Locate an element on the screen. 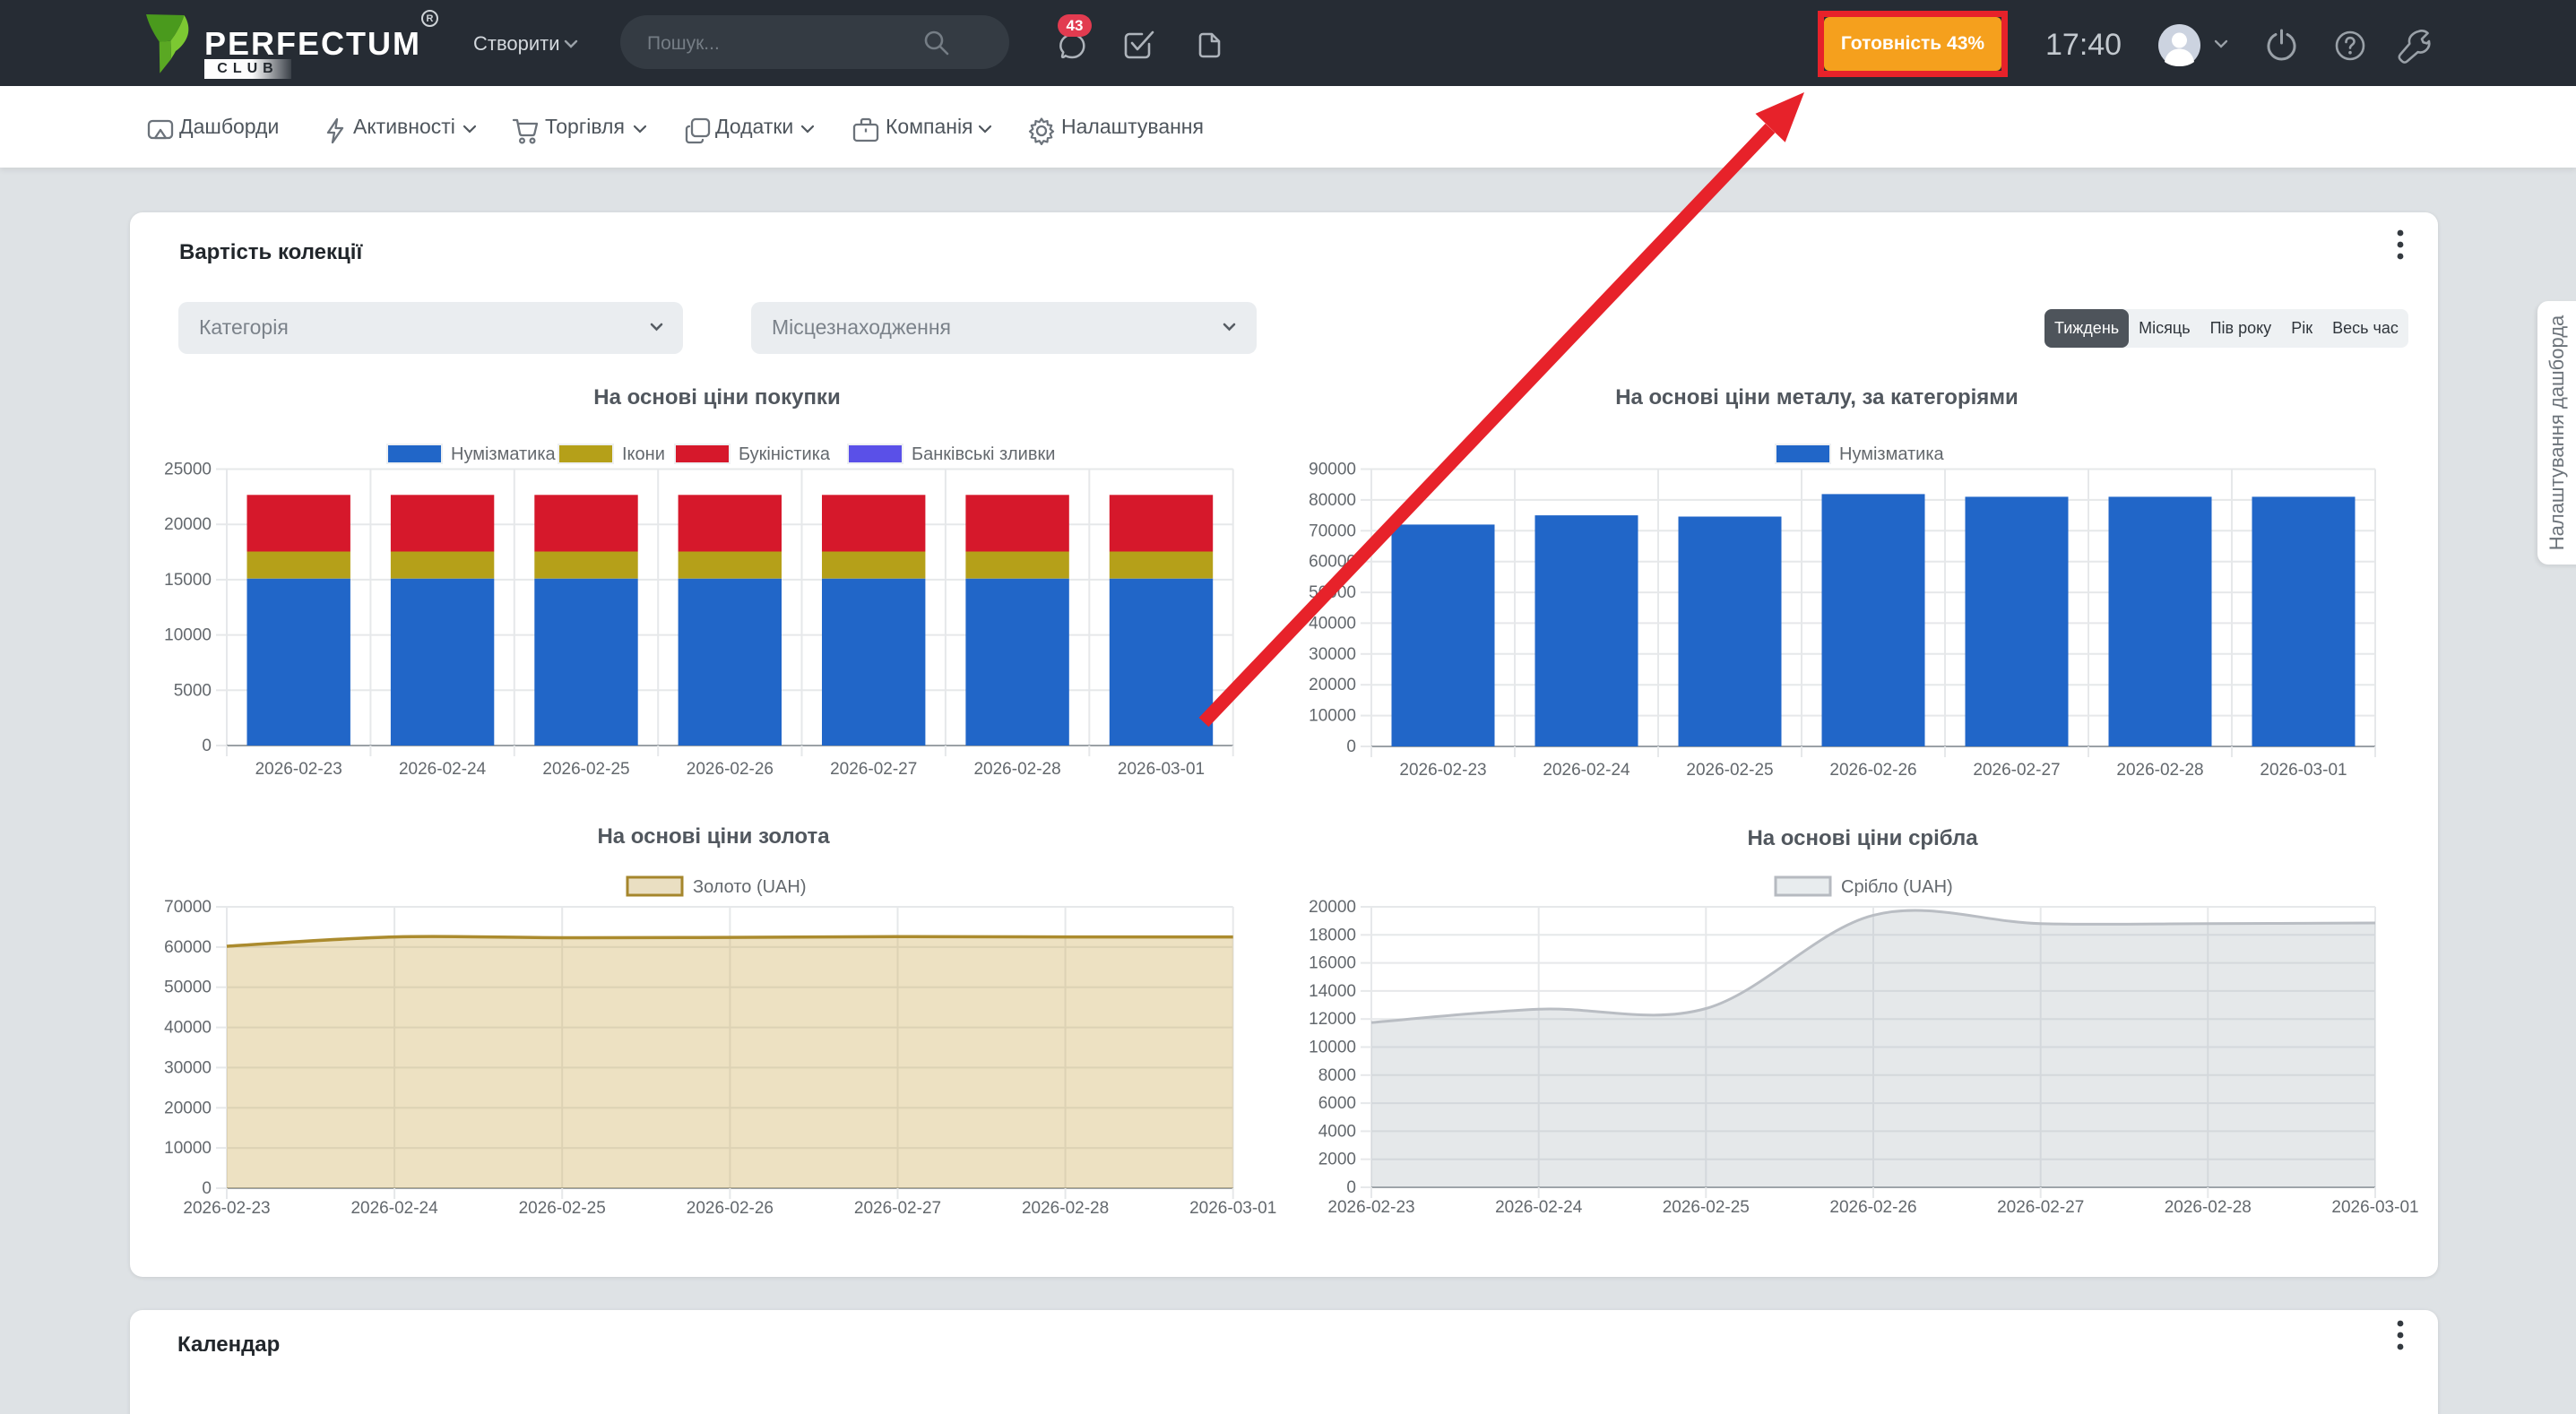  svg-text: На основі ціни срібла is located at coordinates (1862, 838).